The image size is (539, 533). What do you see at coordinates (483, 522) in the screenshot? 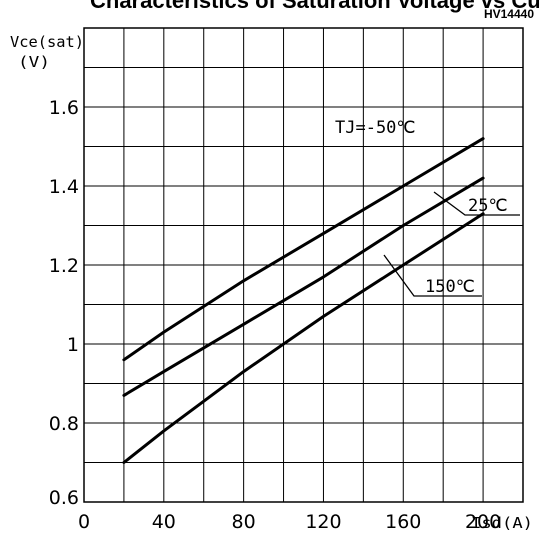
I see `x-tick-label: 200` at bounding box center [483, 522].